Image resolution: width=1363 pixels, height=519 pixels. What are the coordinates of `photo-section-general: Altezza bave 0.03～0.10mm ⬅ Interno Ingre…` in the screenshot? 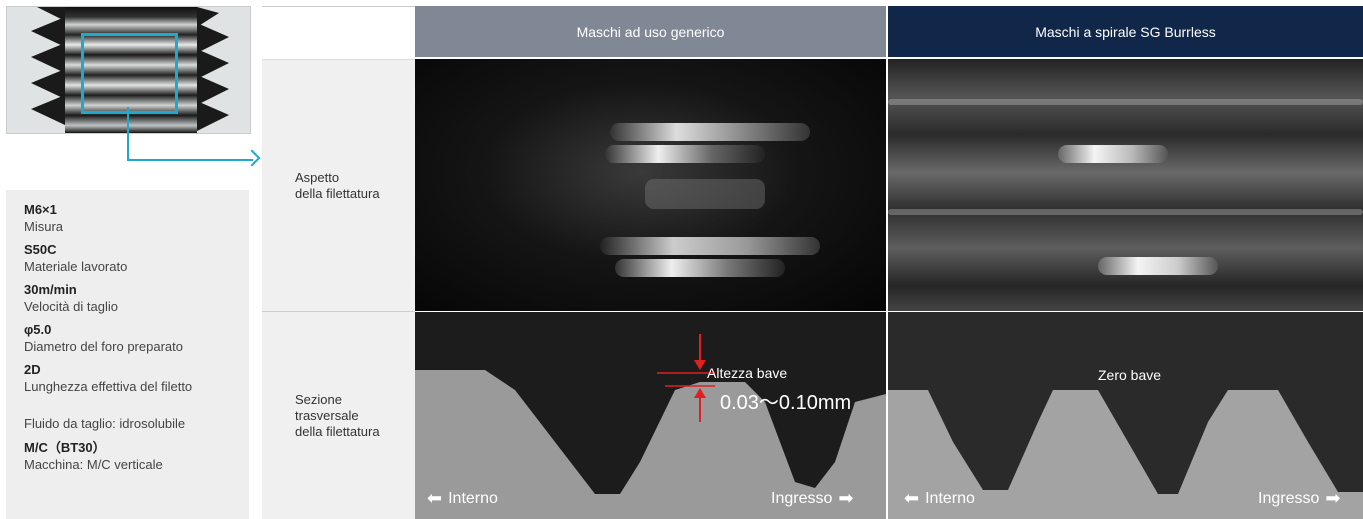 It's located at (650, 415).